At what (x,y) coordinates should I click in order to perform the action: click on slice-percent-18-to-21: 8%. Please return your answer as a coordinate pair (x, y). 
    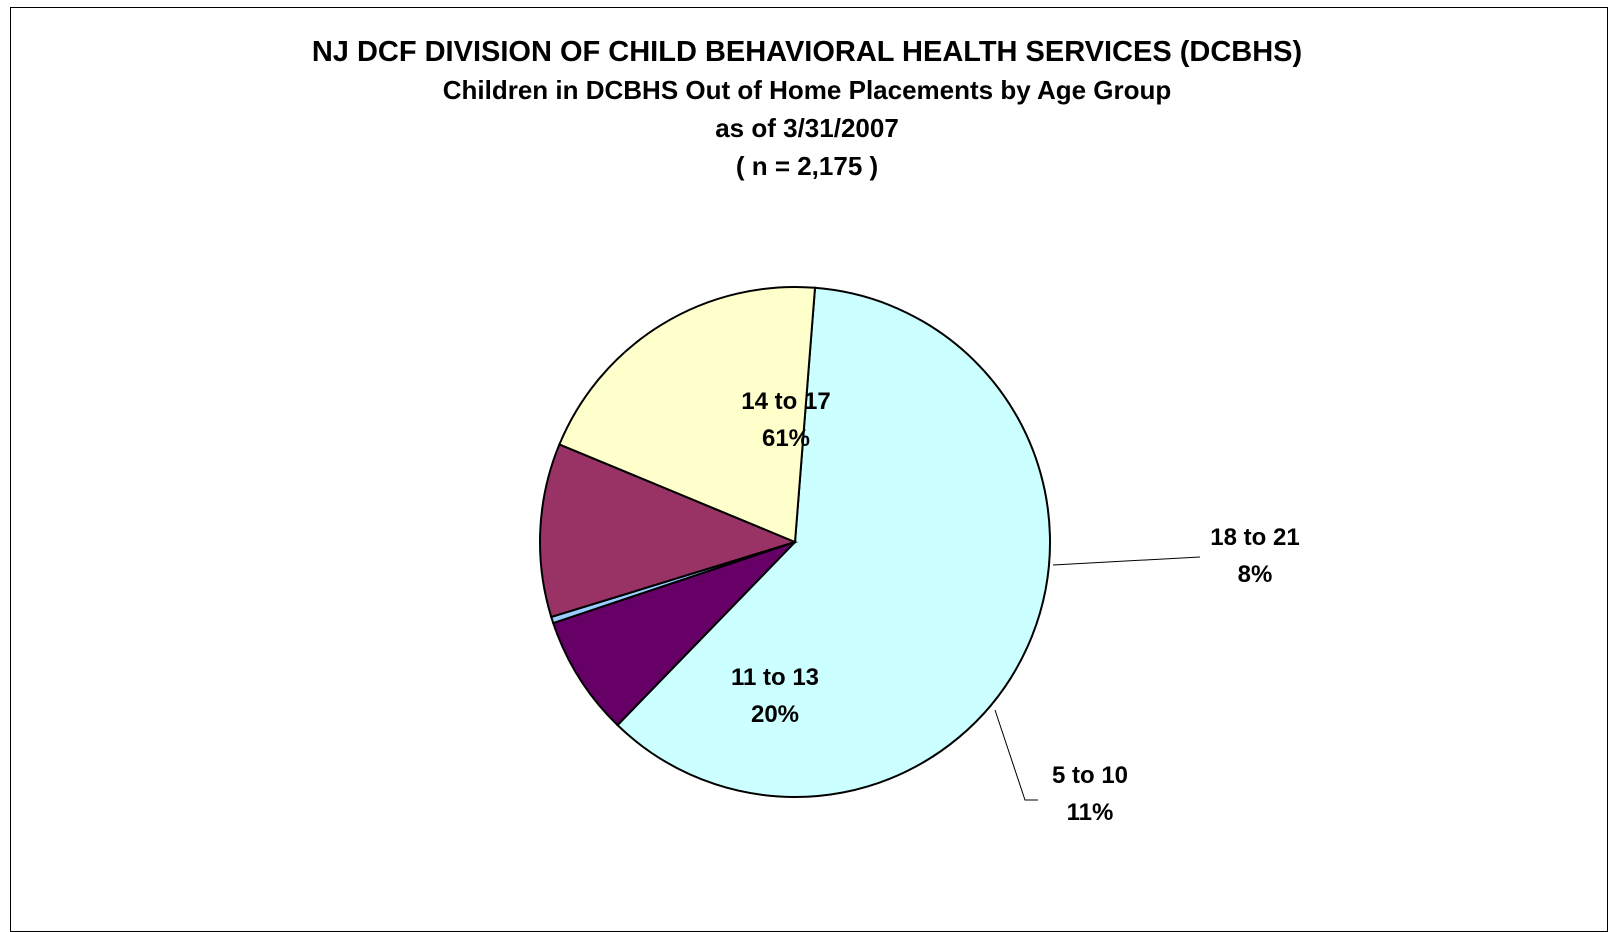
    Looking at the image, I should click on (1255, 574).